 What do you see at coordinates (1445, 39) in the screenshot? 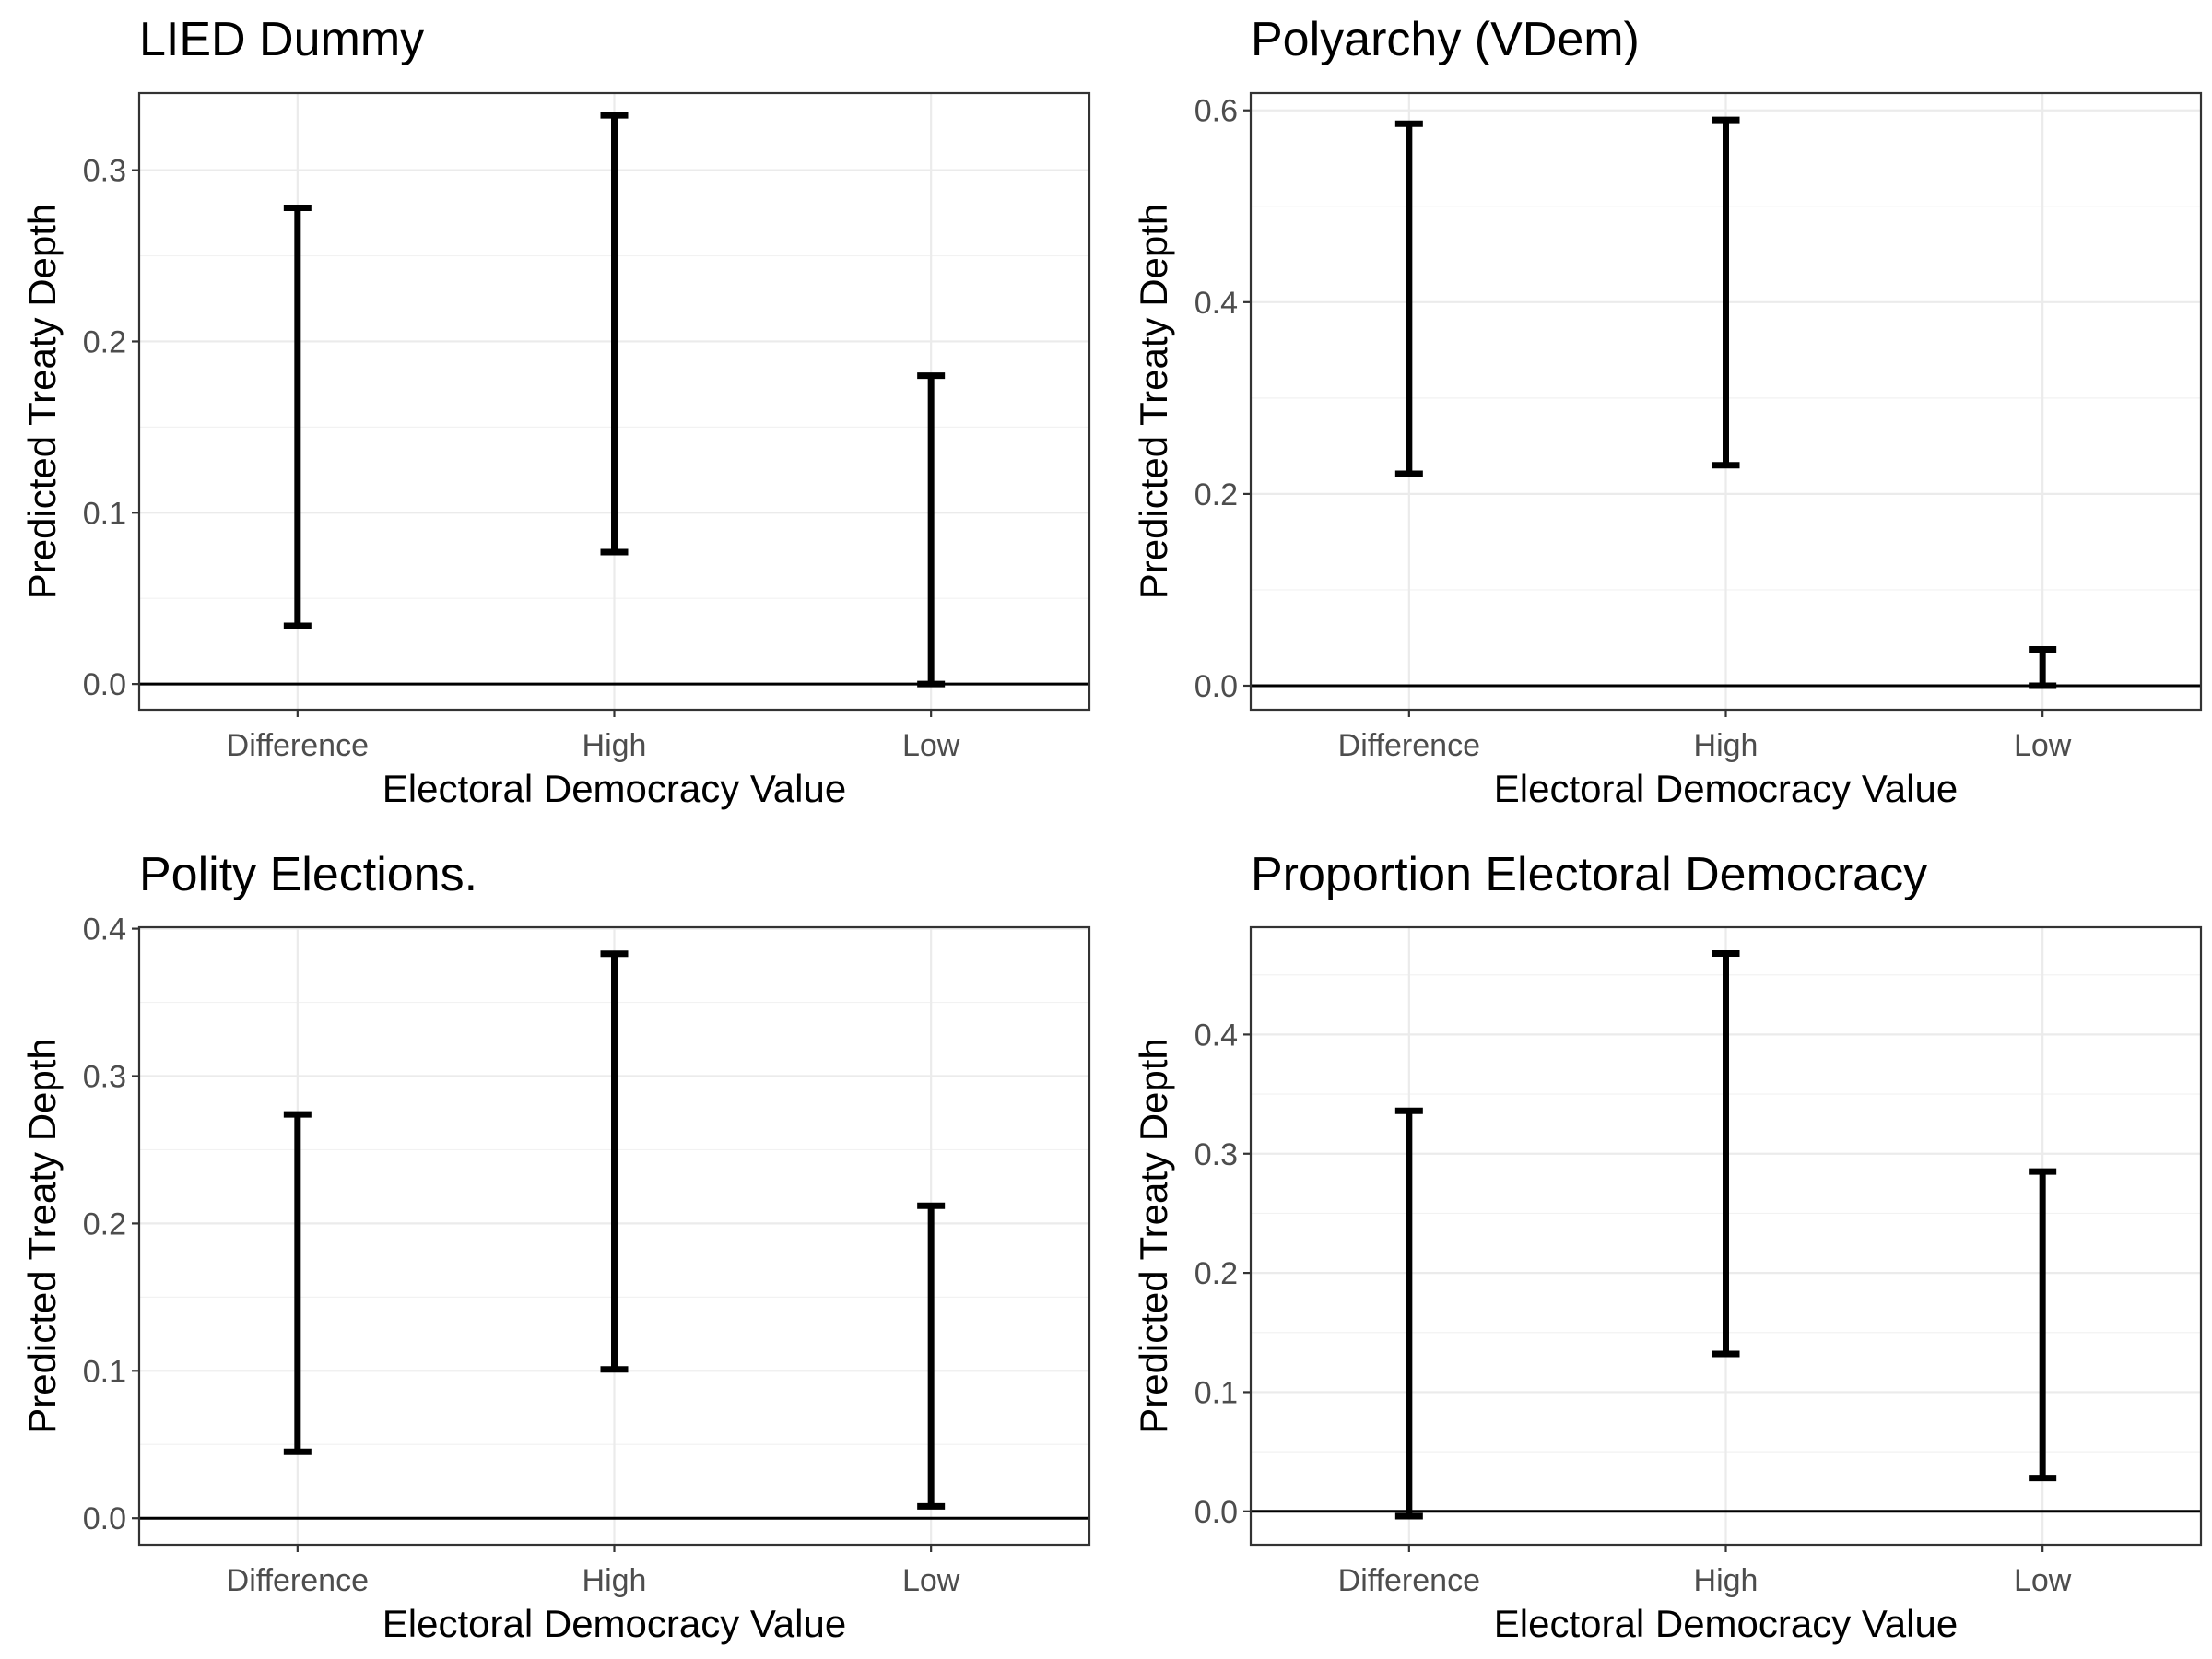
I see `panel-title: Polyarchy (VDem)` at bounding box center [1445, 39].